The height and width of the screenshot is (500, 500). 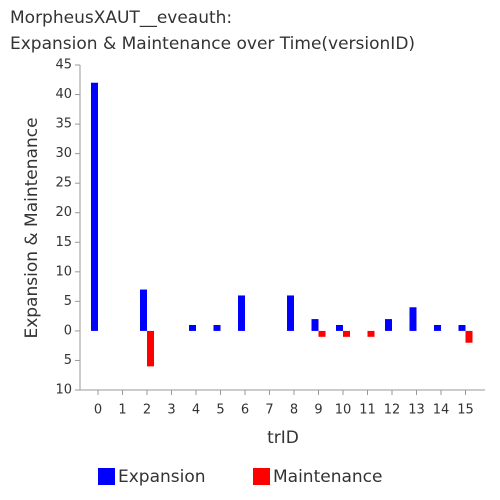 What do you see at coordinates (63, 212) in the screenshot?
I see `y-tick-label: 20` at bounding box center [63, 212].